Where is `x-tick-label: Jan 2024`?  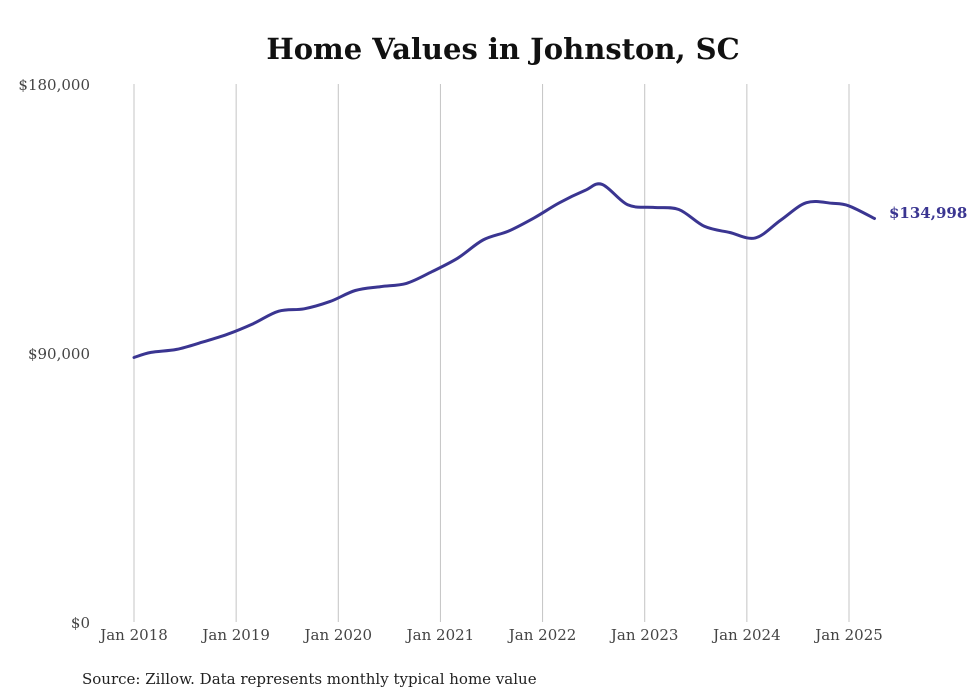 x-tick-label: Jan 2024 is located at coordinates (746, 635).